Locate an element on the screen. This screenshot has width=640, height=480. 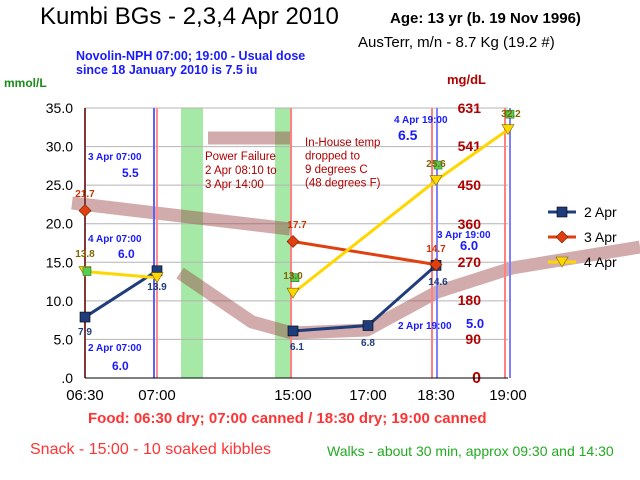
right-tick-label: 180 is located at coordinates (470, 300).